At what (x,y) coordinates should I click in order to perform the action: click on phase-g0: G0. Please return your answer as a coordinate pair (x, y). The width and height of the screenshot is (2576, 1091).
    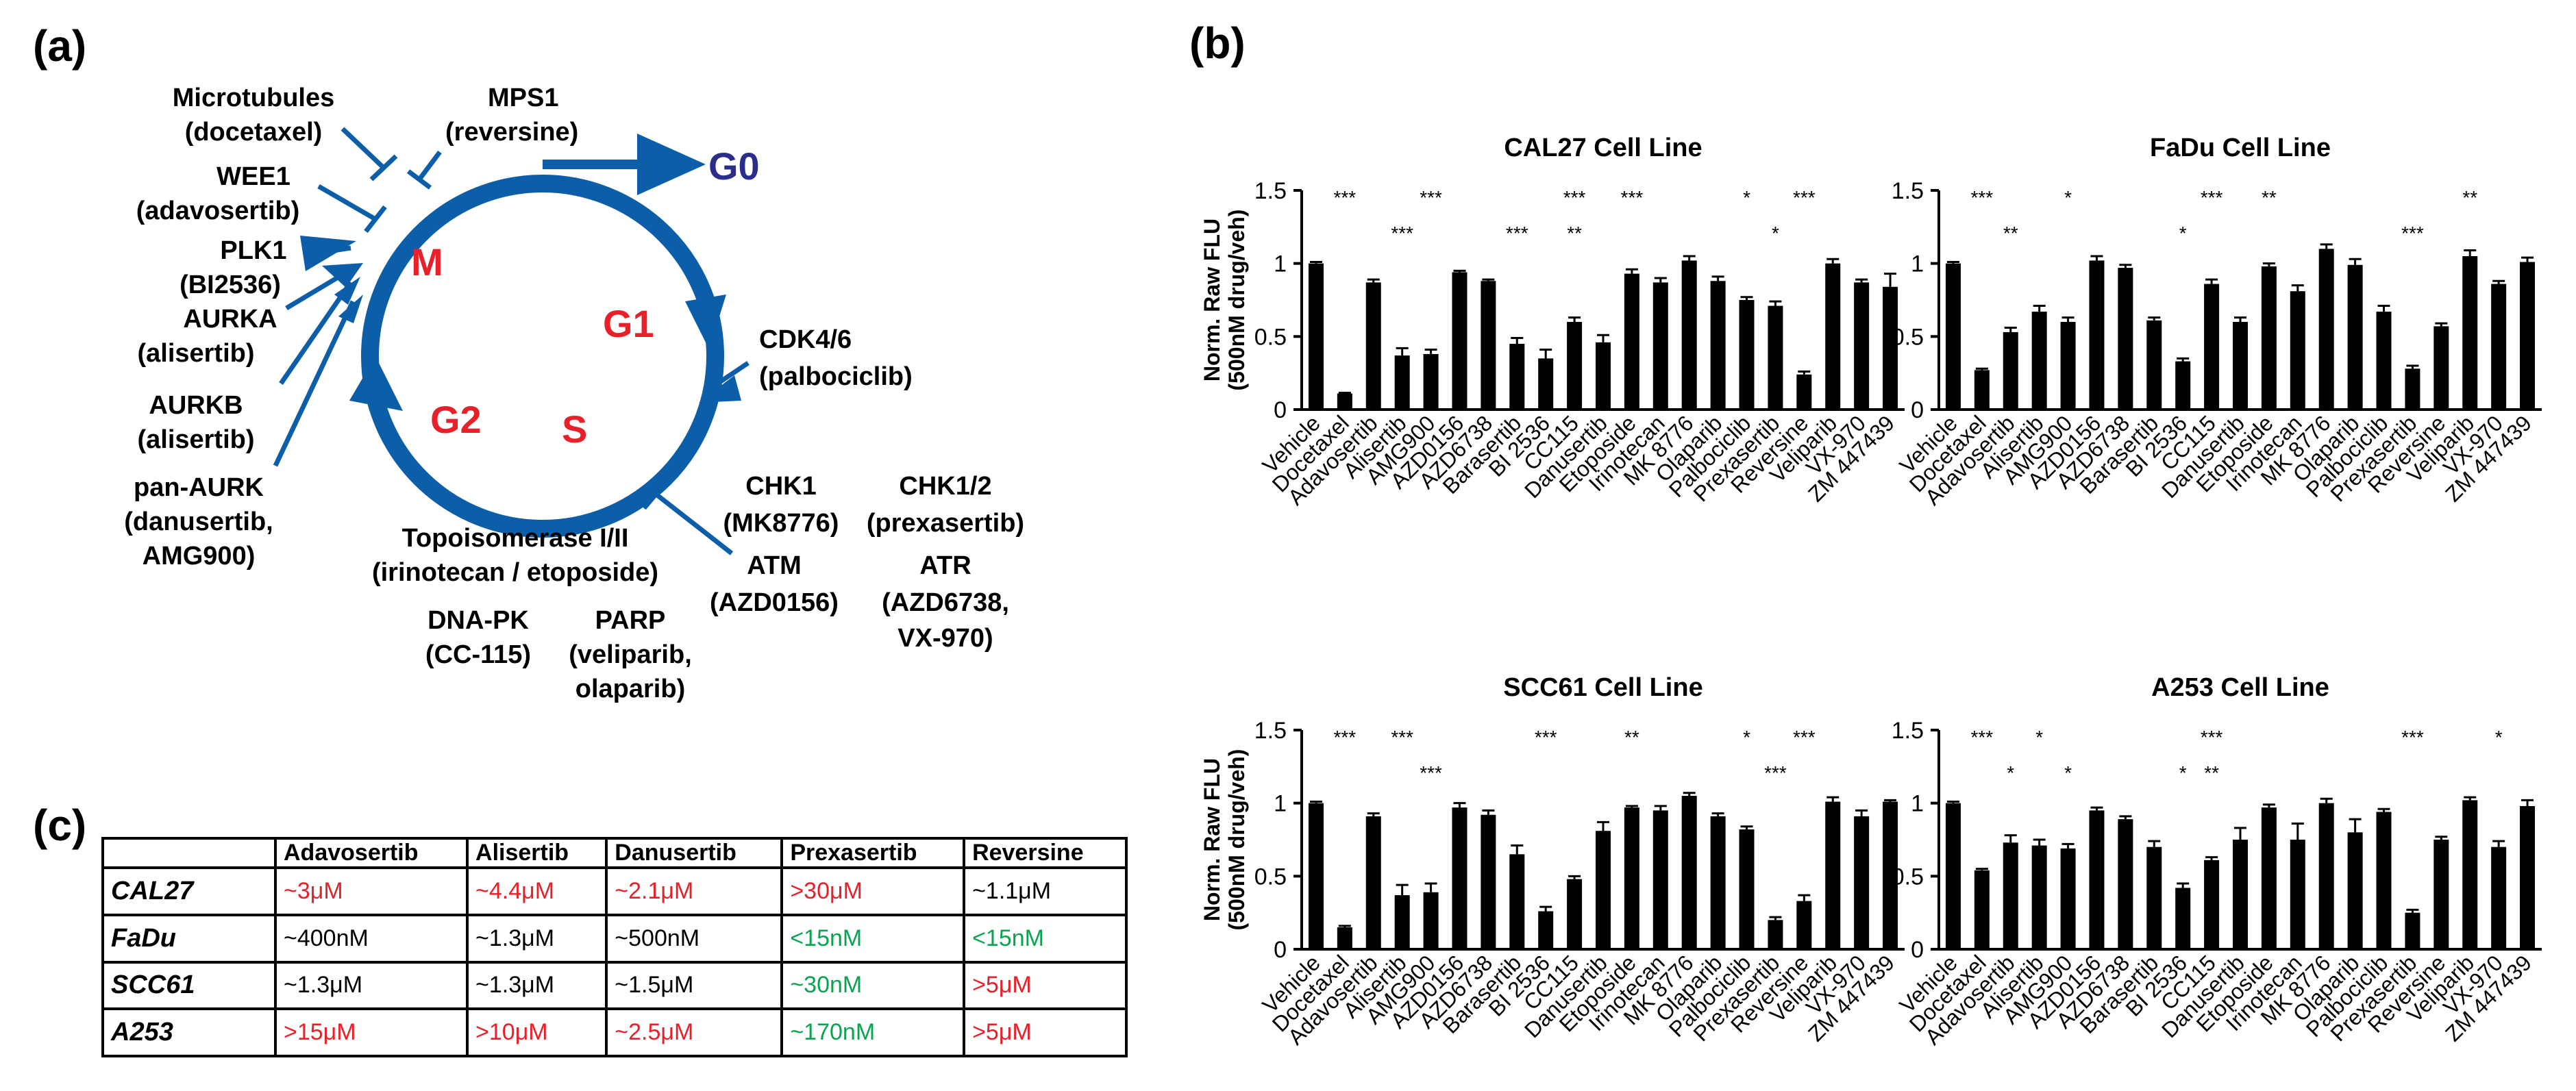
    Looking at the image, I should click on (734, 166).